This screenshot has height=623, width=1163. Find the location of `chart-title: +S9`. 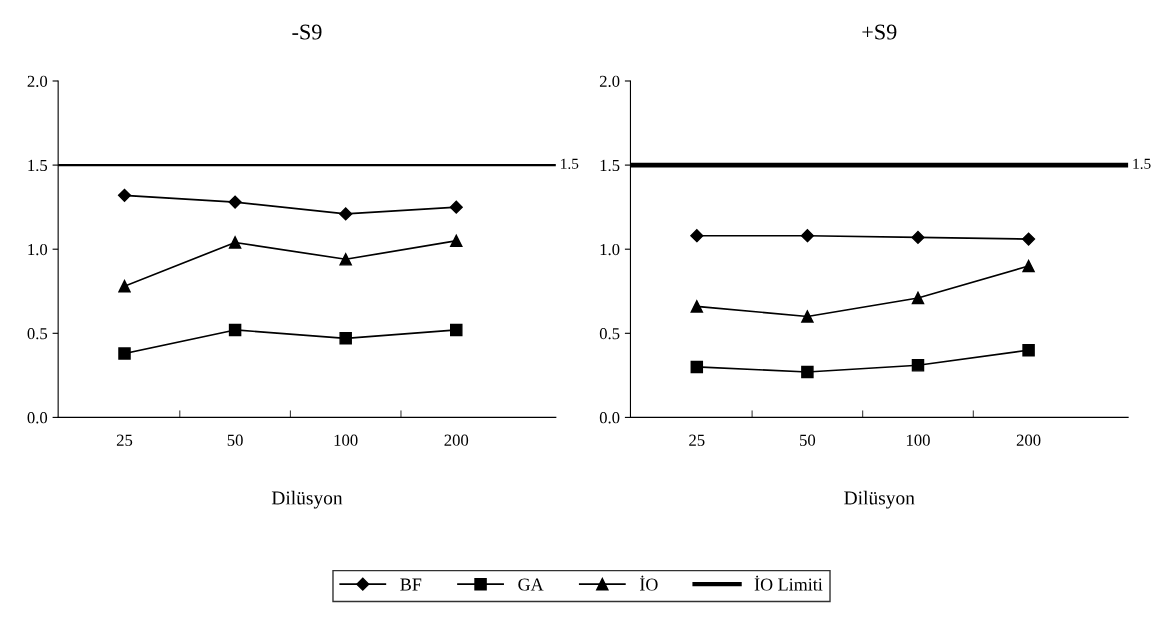

chart-title: +S9 is located at coordinates (879, 32).